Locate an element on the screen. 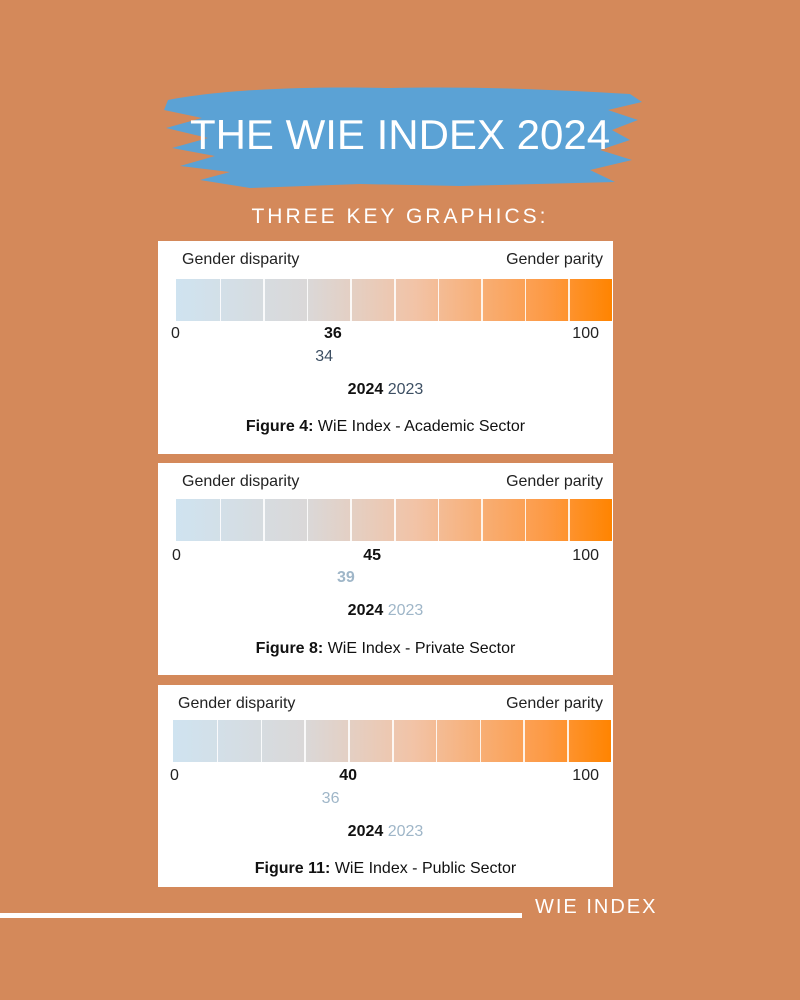 This screenshot has height=1000, width=800. footer-label: WIE INDEX is located at coordinates (596, 907).